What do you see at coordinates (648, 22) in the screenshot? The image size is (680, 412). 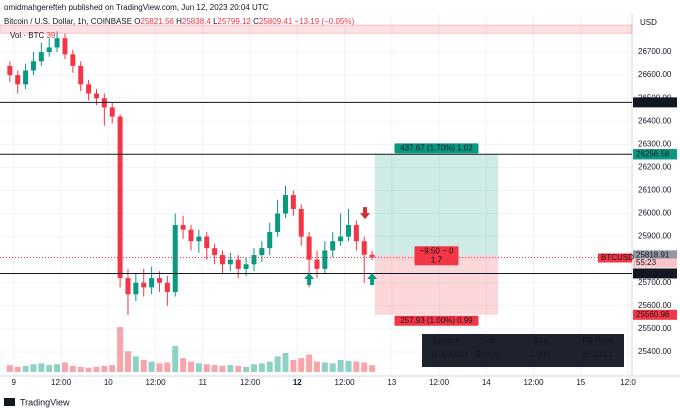 I see `currency: USD` at bounding box center [648, 22].